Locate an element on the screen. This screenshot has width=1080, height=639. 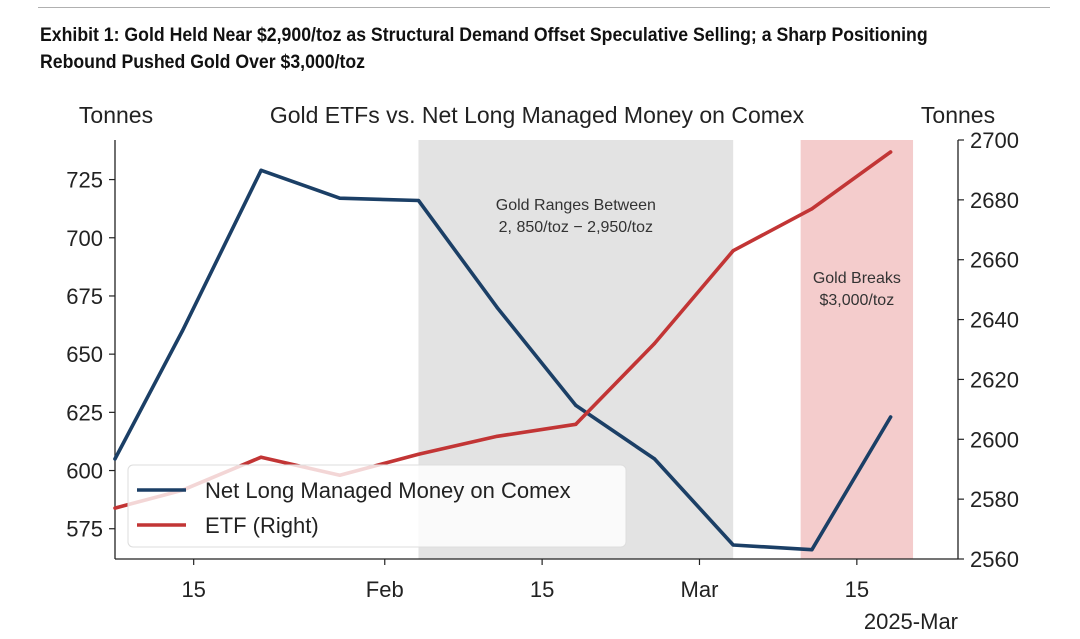
x-offset-label: 2025-Mar is located at coordinates (911, 621).